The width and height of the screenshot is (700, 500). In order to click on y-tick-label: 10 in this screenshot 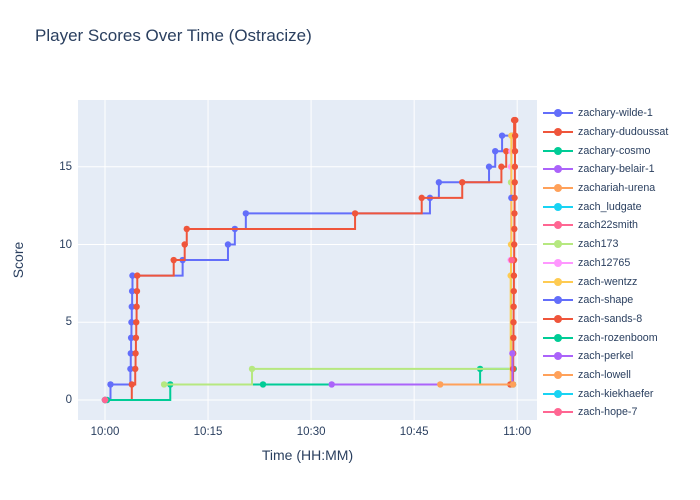, I will do `click(65, 244)`.